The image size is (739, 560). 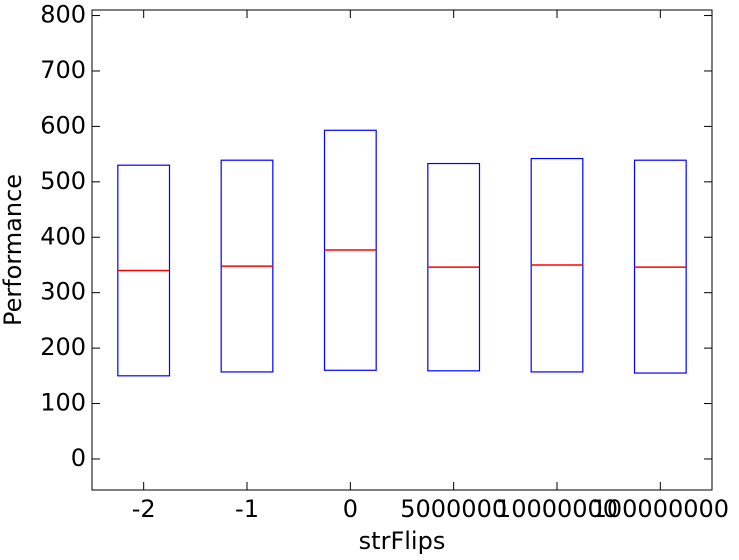 What do you see at coordinates (13, 250) in the screenshot?
I see `y-axis-label: Performance` at bounding box center [13, 250].